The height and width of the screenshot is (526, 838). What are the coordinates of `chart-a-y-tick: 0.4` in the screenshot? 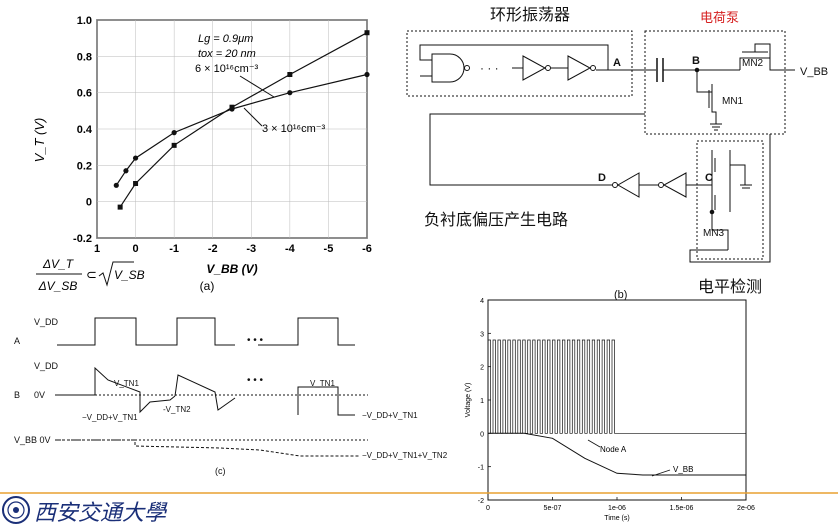 It's located at (85, 130).